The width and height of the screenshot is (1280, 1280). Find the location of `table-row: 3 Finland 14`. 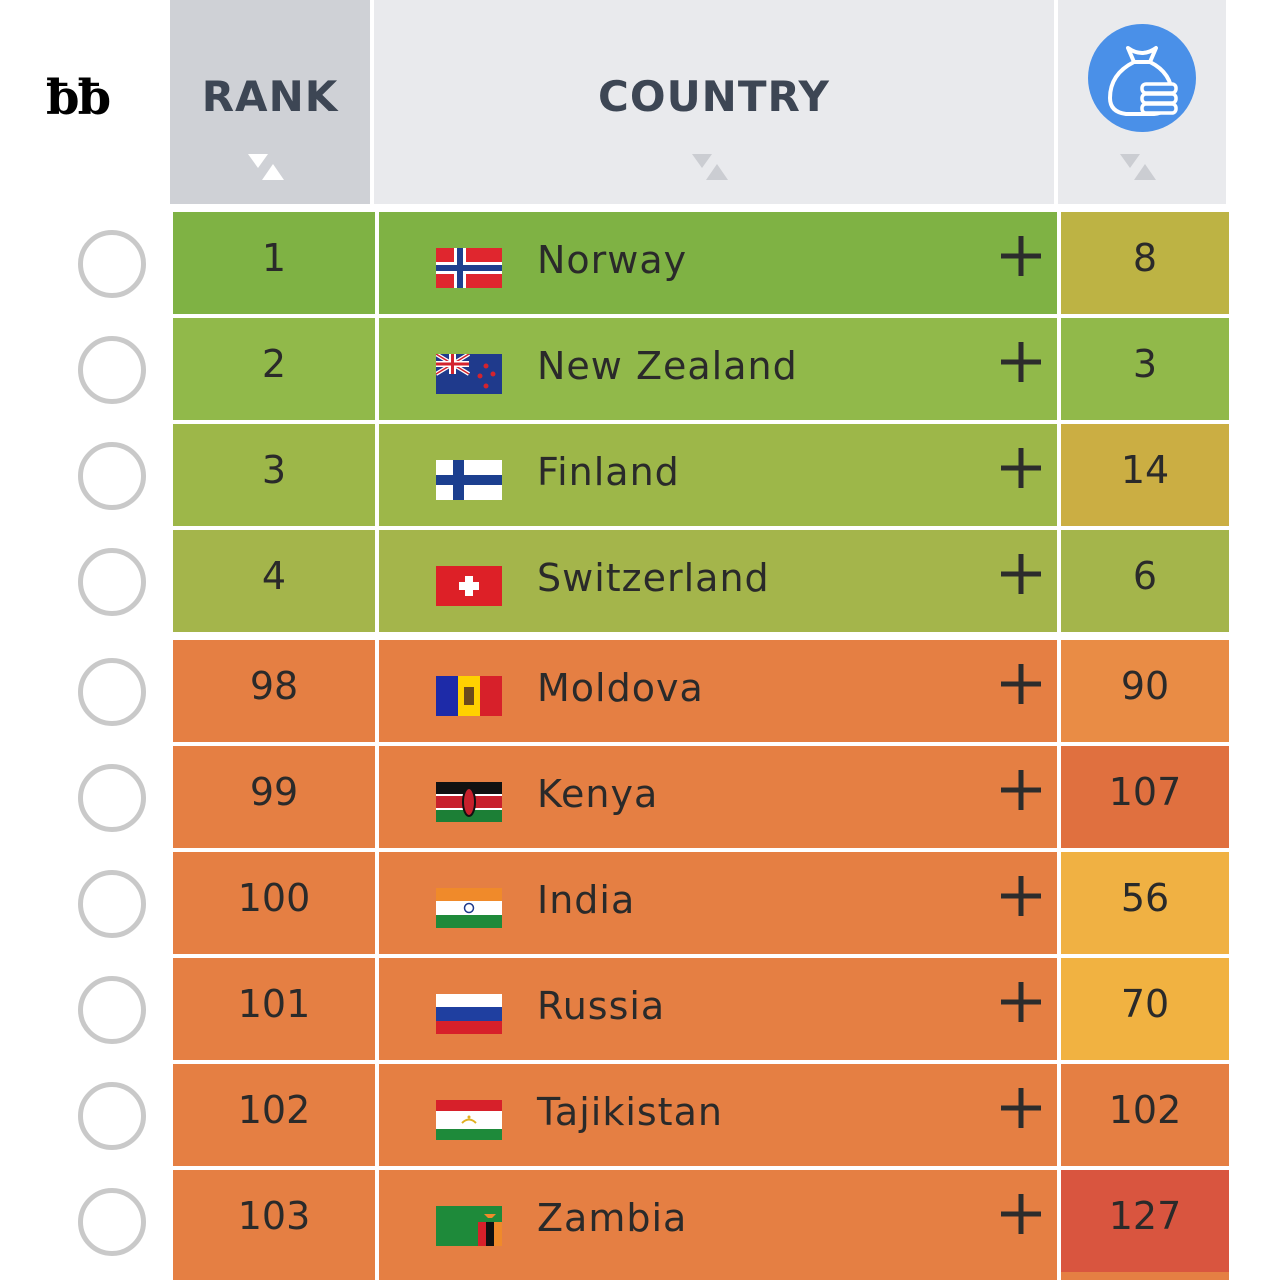

table-row: 3 Finland 14 is located at coordinates (640, 475).